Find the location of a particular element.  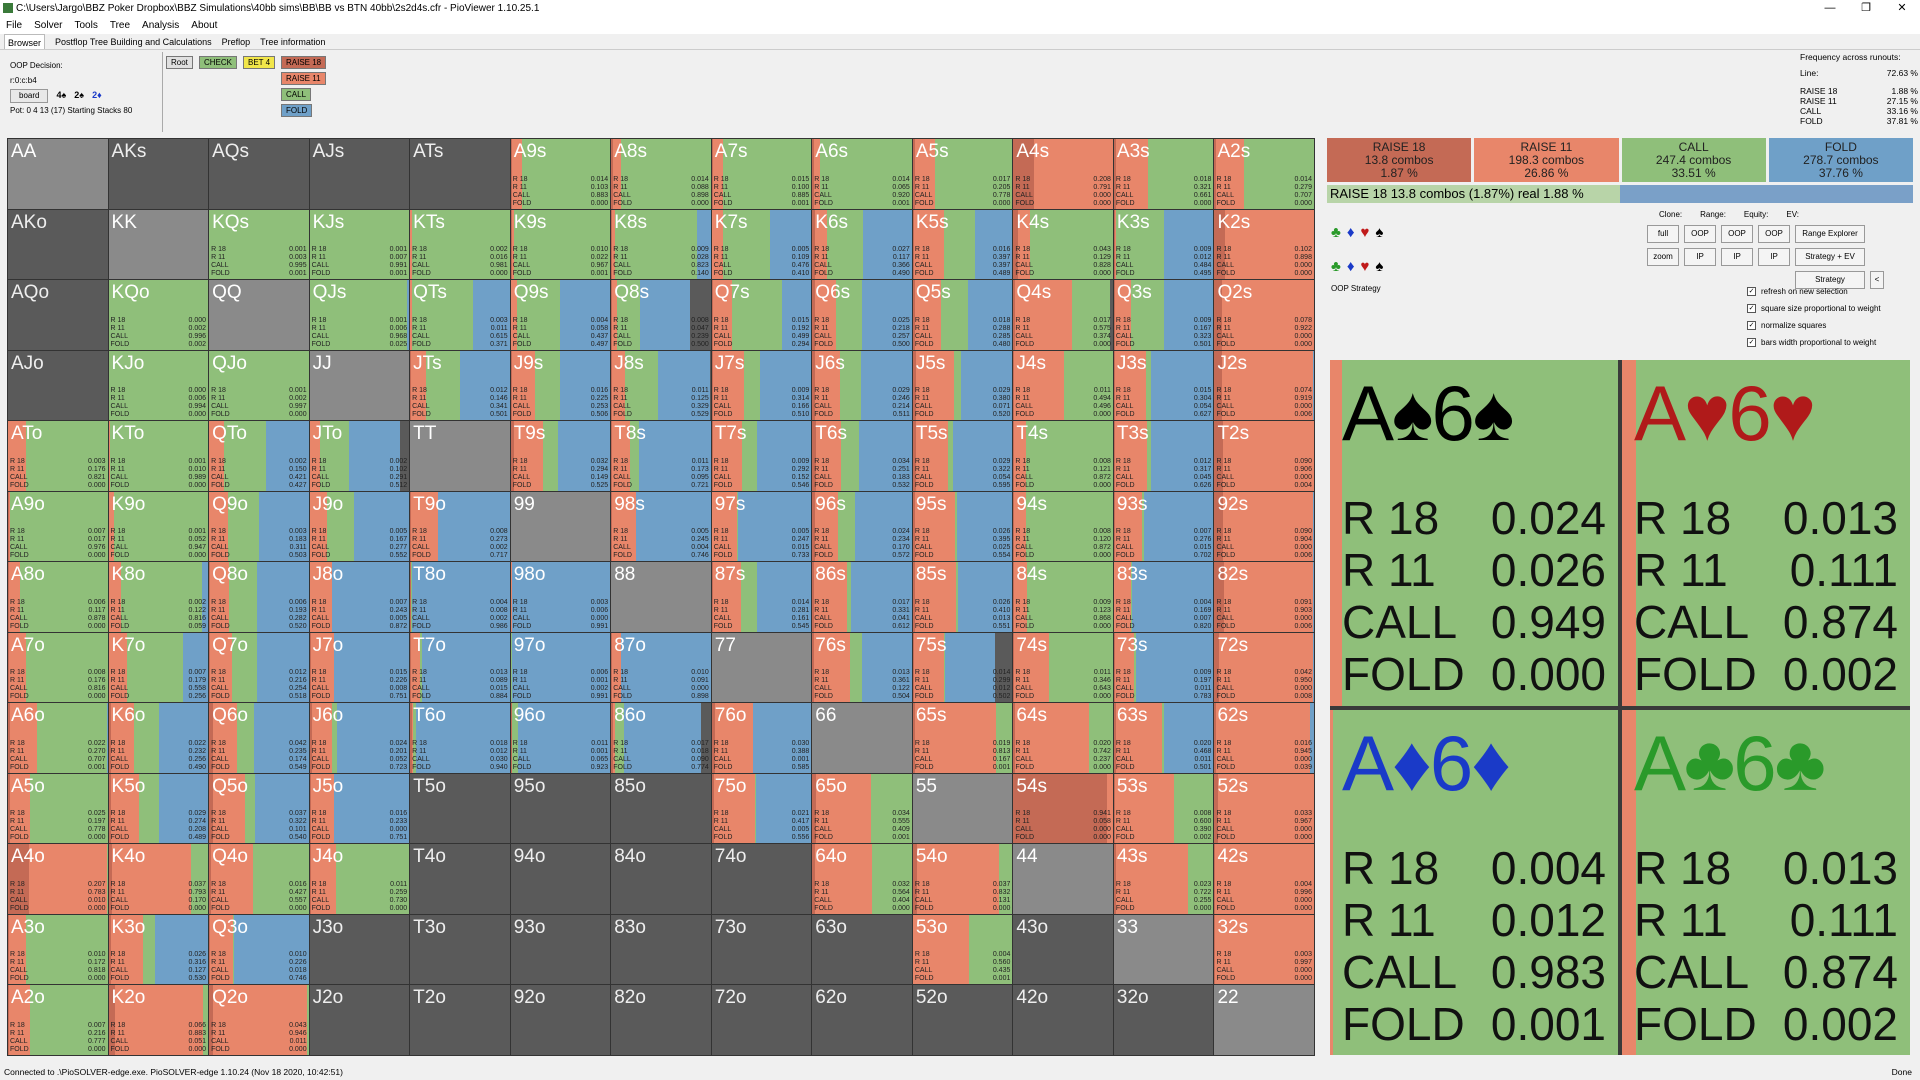

hand-cell-88: 88 is located at coordinates (661, 597).